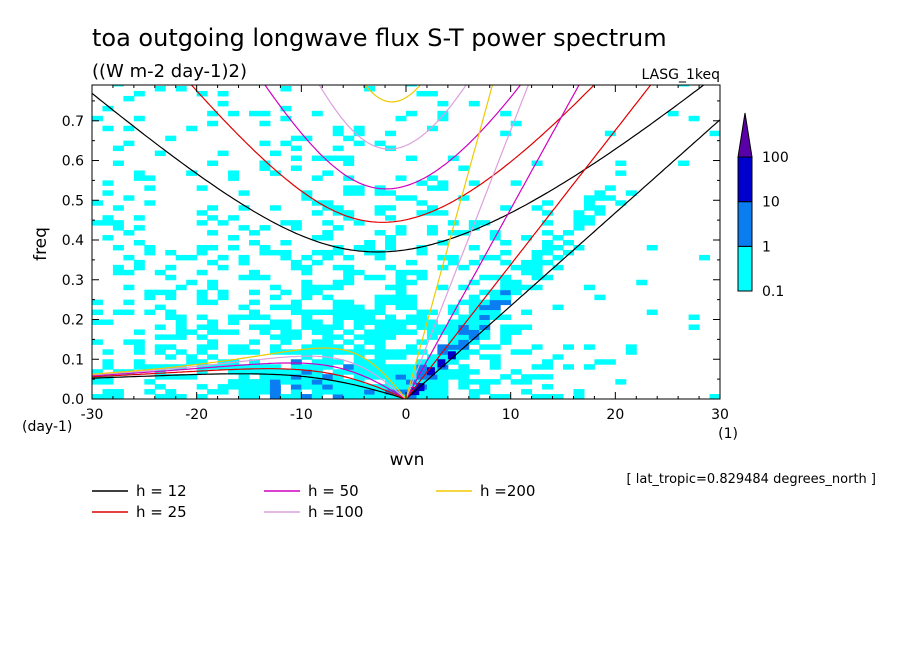 This screenshot has width=904, height=658. What do you see at coordinates (92, 415) in the screenshot?
I see `x-tick-label: -30` at bounding box center [92, 415].